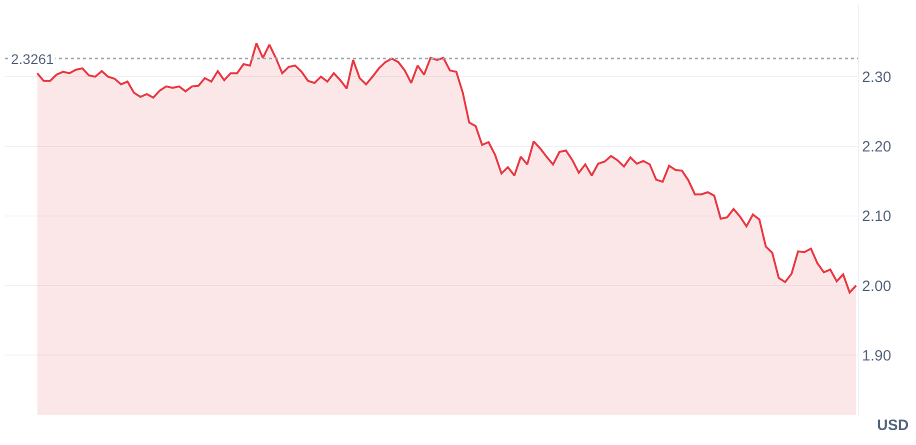  I want to click on ref-line-label: 2.3261, so click(32, 59).